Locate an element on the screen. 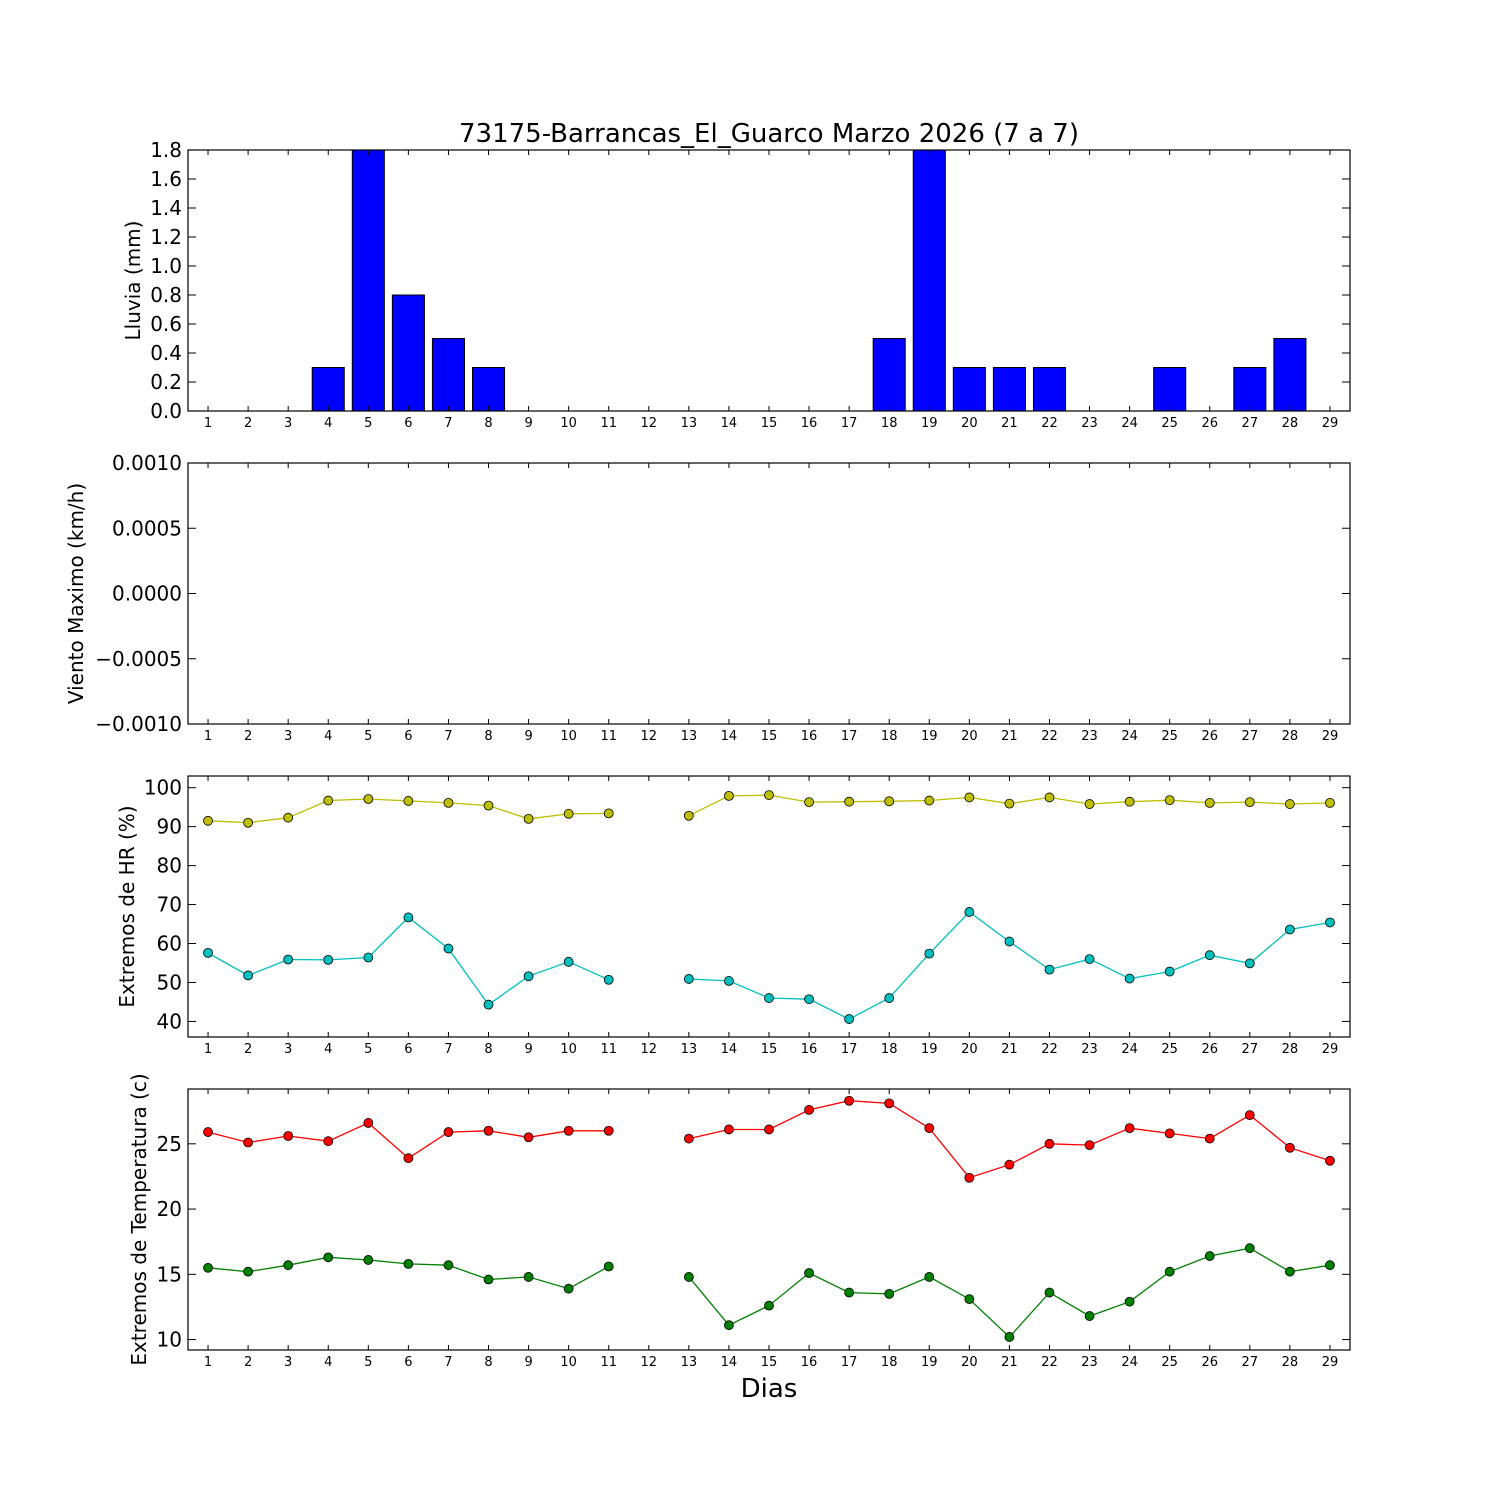 Image resolution: width=1500 pixels, height=1500 pixels. y-tick-label: 0.2 is located at coordinates (166, 382).